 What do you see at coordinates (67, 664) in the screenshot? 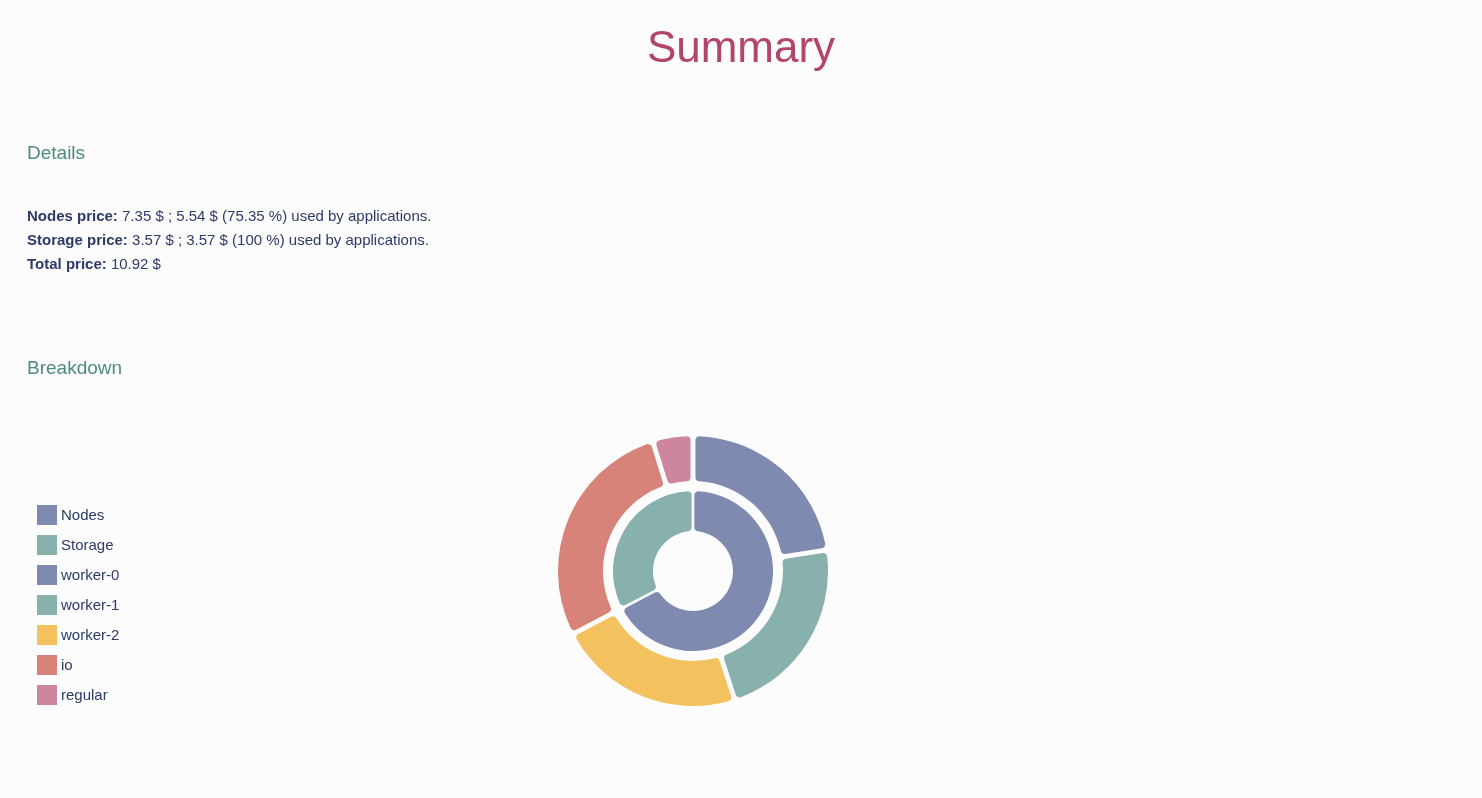
I see `legend-label: io` at bounding box center [67, 664].